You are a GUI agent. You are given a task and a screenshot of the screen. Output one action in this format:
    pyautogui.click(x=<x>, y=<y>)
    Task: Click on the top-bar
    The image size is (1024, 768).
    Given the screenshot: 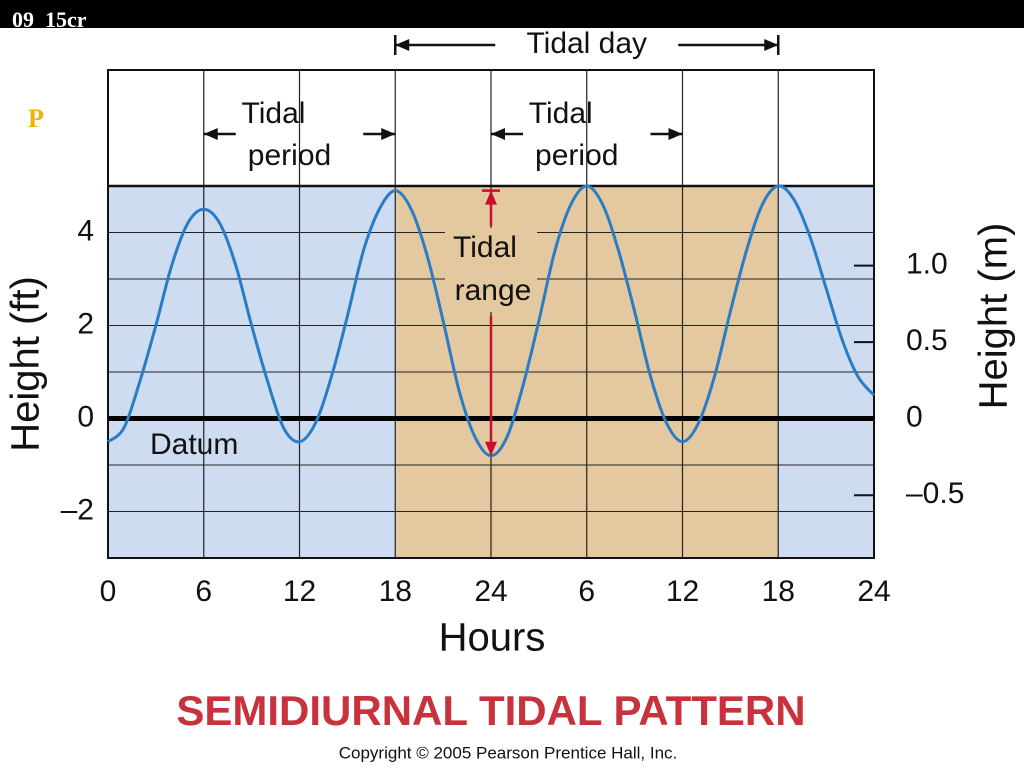 What is the action you would take?
    pyautogui.click(x=512, y=14)
    